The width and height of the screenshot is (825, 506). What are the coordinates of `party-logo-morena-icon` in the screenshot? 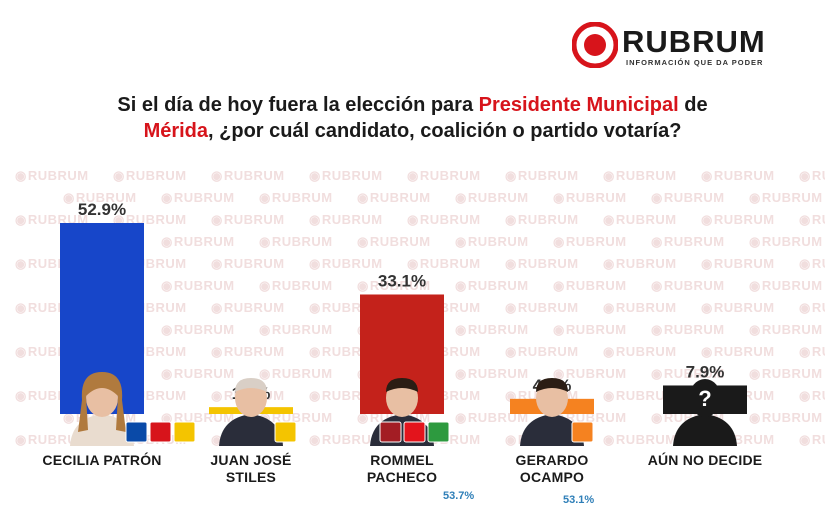 It's located at (390, 432).